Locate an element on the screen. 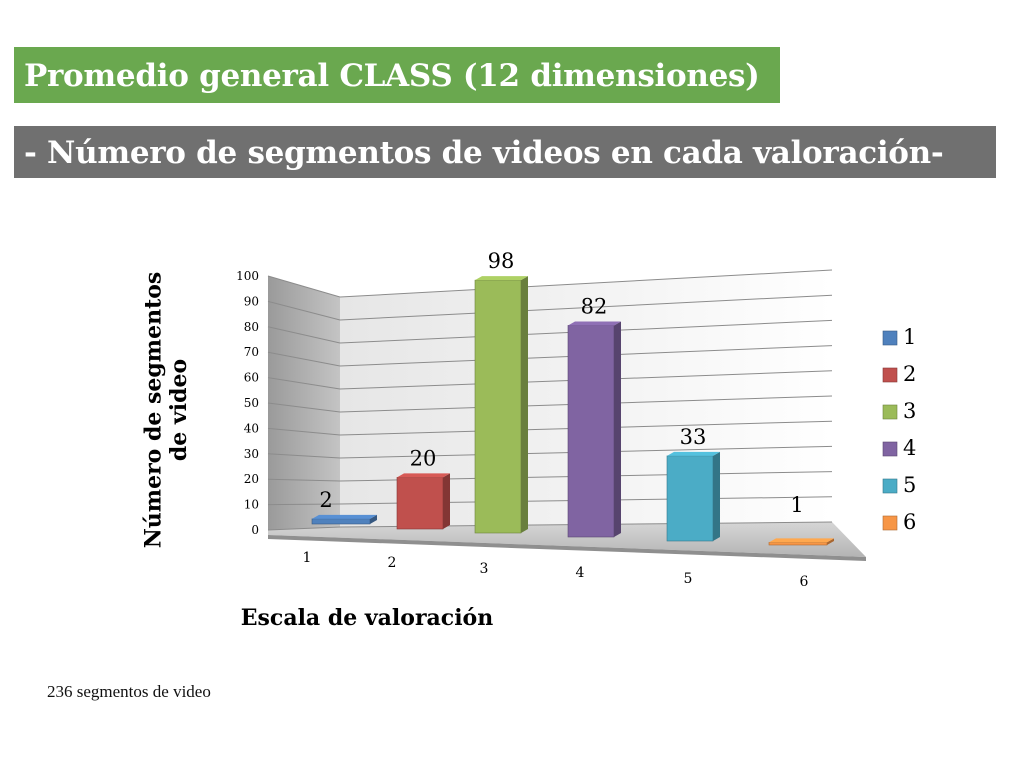  side-wall is located at coordinates (304, 403).